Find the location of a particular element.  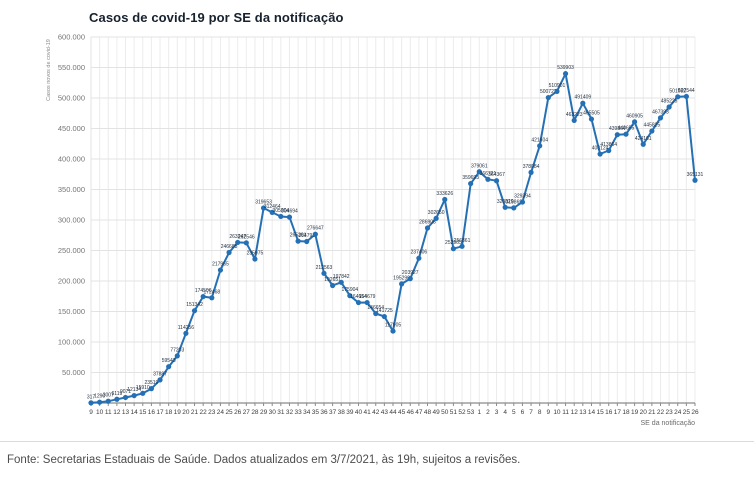

x-axis-tick-label: 38 is located at coordinates (342, 412).